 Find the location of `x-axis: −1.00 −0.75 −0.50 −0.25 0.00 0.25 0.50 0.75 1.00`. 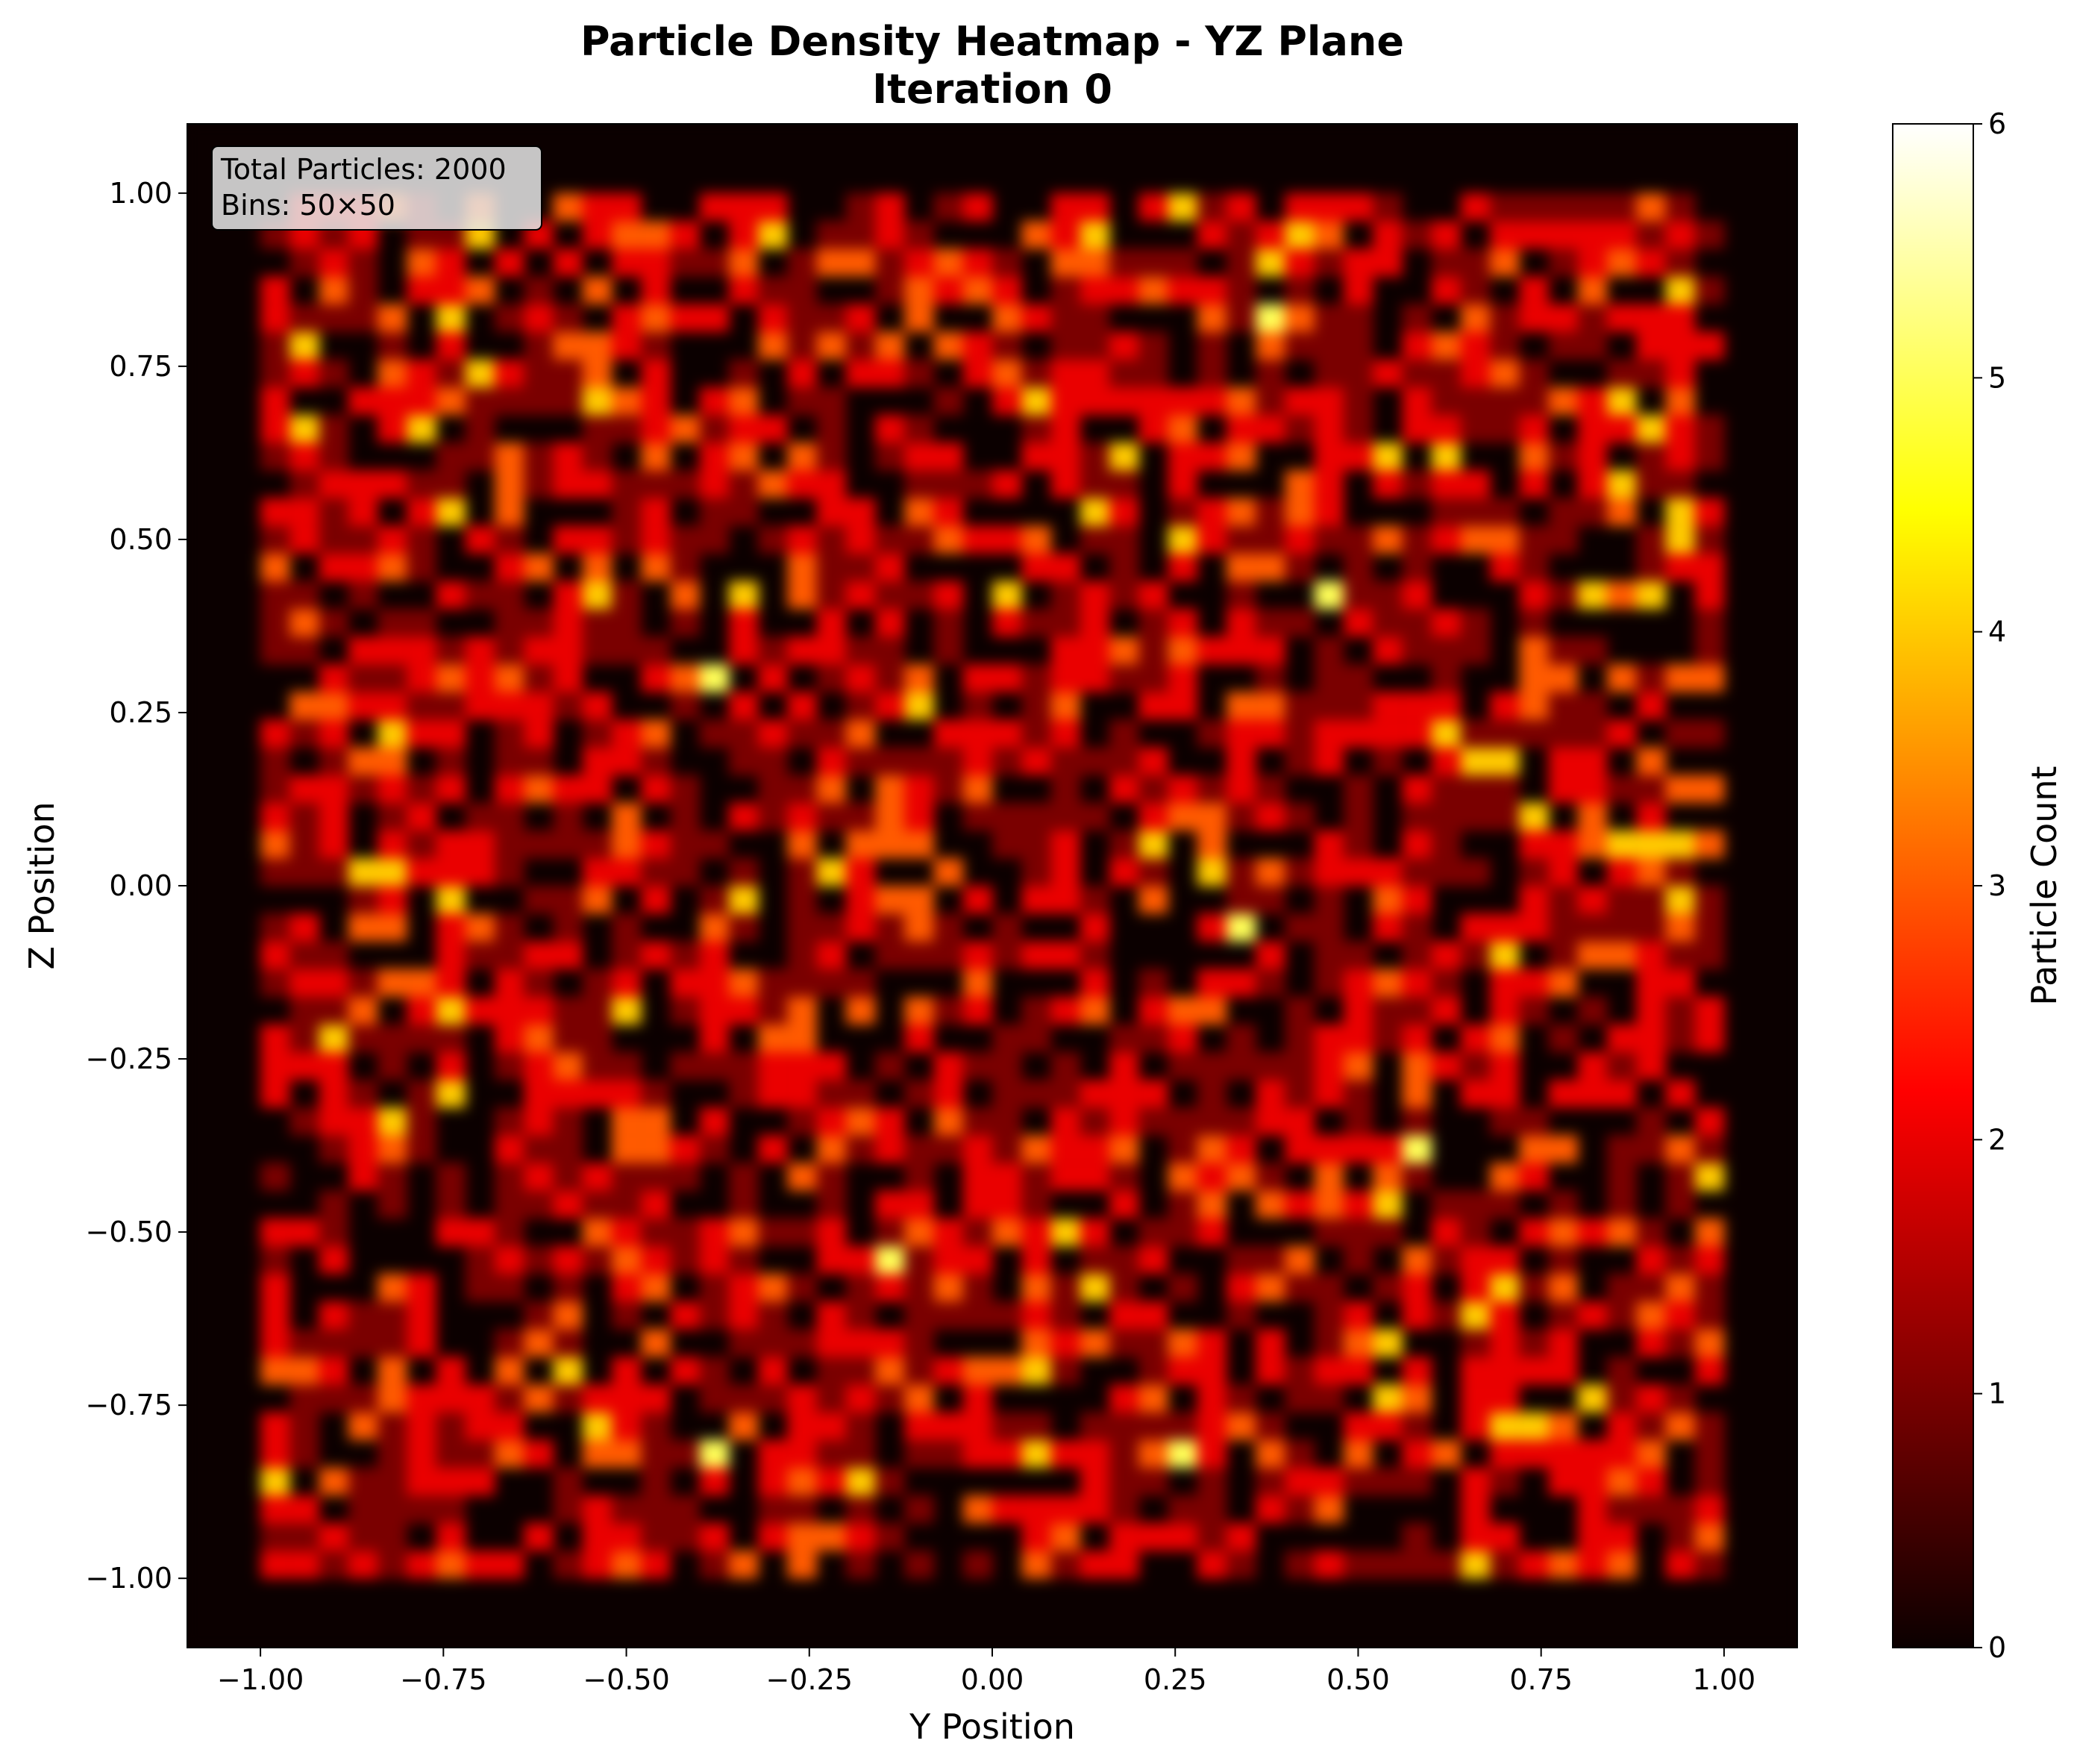

x-axis: −1.00 −0.75 −0.50 −0.25 0.00 0.25 0.50 0.75 1.00 is located at coordinates (986, 1672).